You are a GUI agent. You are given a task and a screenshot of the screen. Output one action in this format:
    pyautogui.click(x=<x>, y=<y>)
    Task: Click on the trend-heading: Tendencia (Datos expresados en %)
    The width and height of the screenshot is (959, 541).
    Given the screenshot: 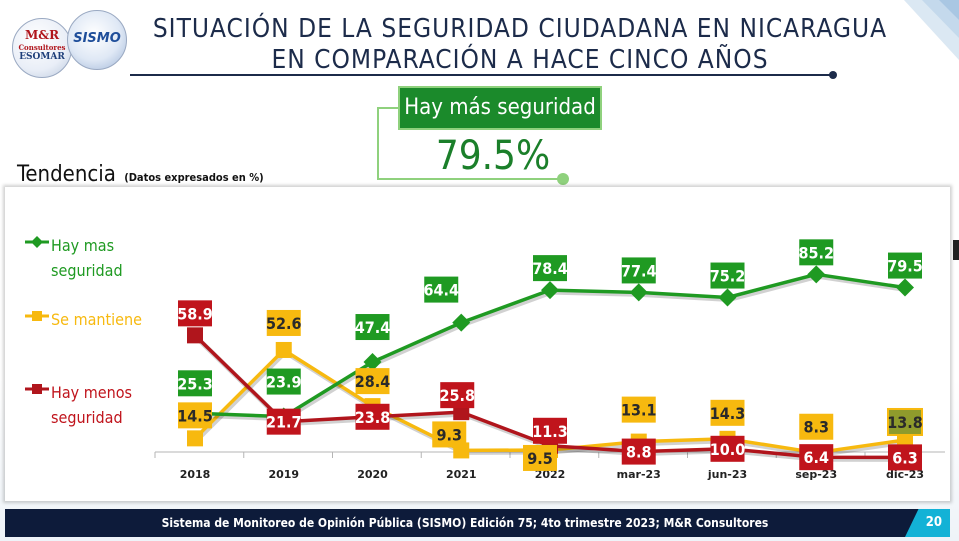 What is the action you would take?
    pyautogui.click(x=140, y=174)
    